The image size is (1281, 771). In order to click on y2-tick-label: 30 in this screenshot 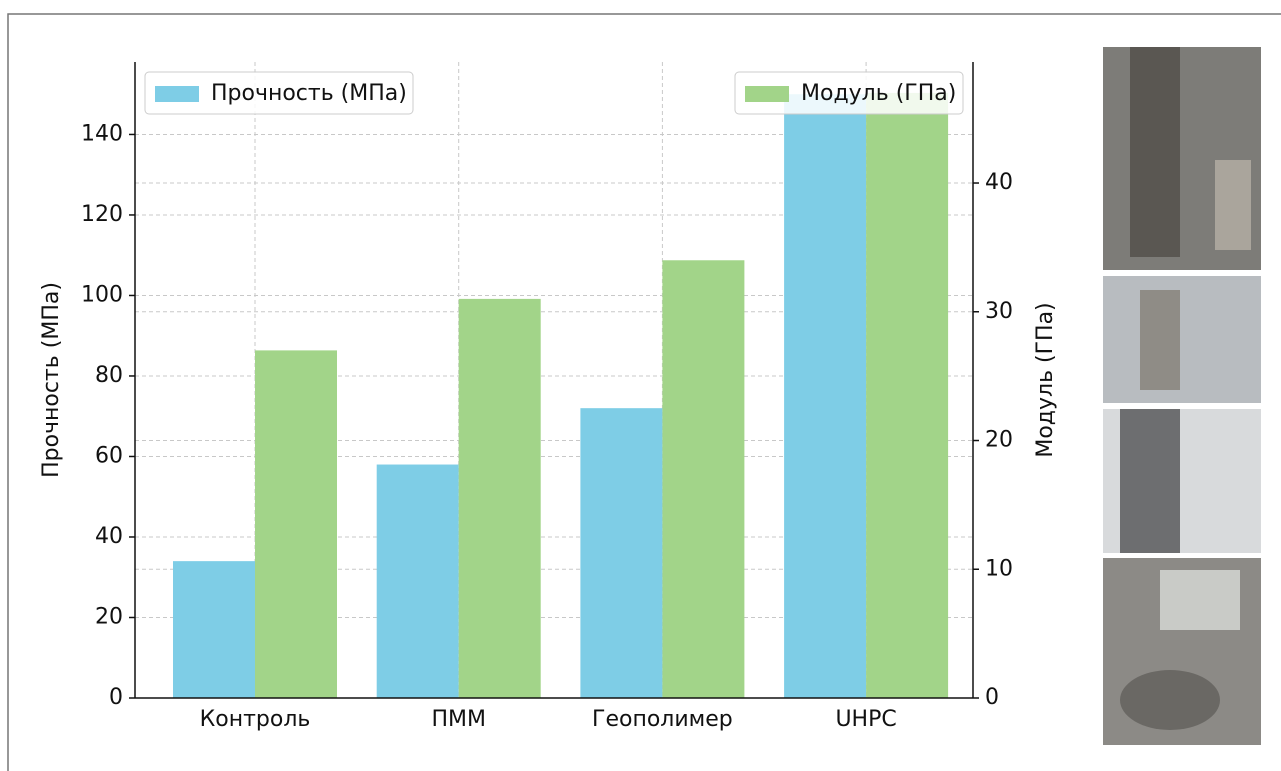, I will do `click(999, 311)`.